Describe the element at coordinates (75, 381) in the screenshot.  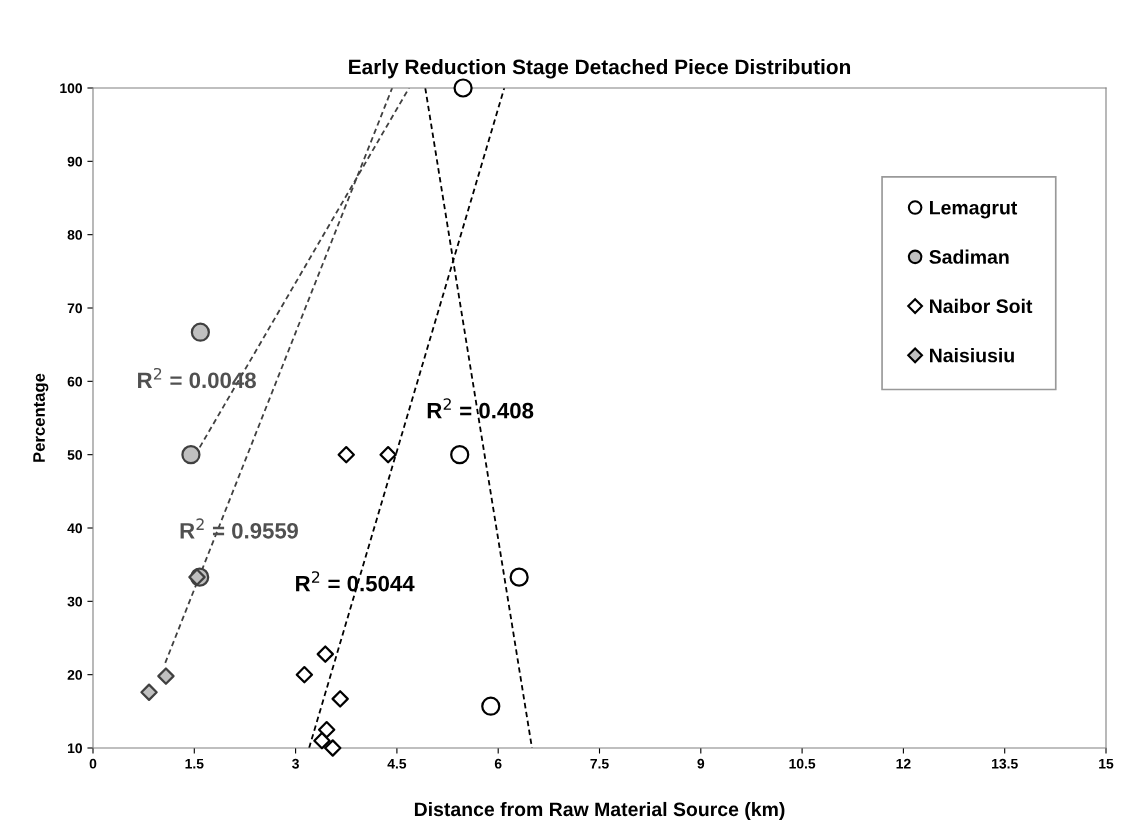
I see `y-tick-label: 60` at that location.